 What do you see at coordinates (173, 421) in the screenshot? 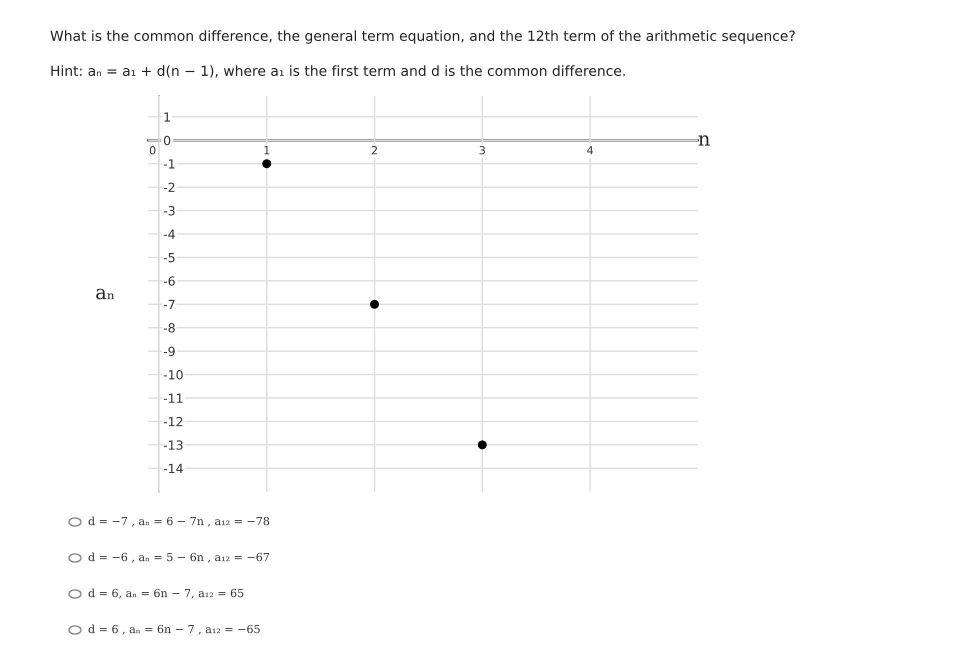
I see `y-tick-label: -12` at bounding box center [173, 421].